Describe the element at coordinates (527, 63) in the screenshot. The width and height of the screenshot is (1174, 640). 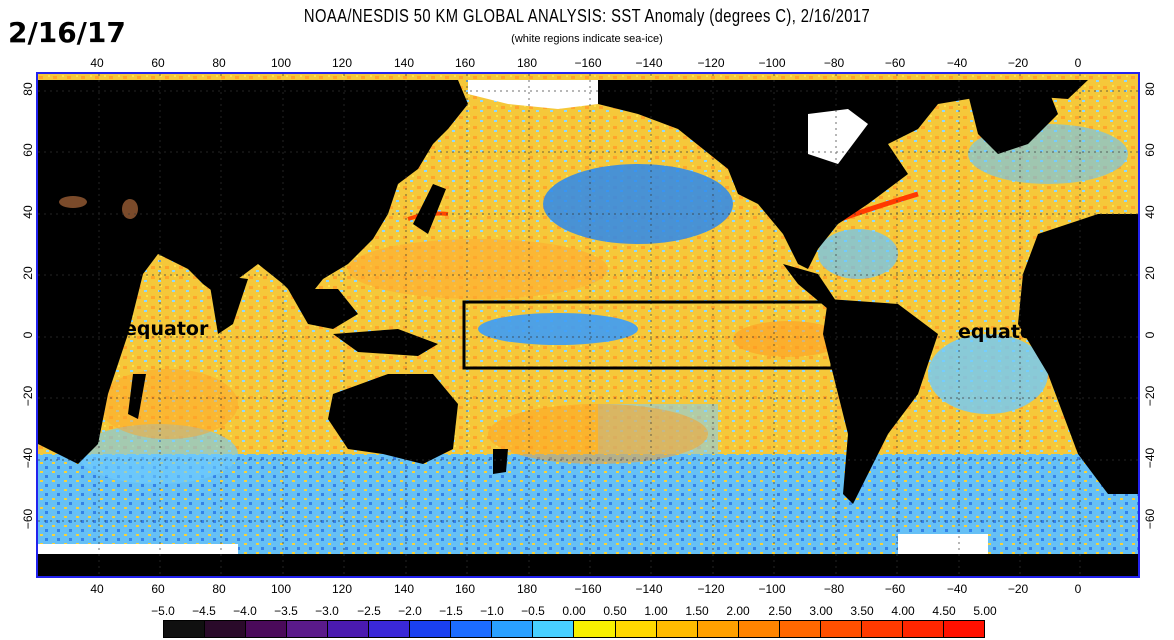
I see `lon-tick-top: 180` at that location.